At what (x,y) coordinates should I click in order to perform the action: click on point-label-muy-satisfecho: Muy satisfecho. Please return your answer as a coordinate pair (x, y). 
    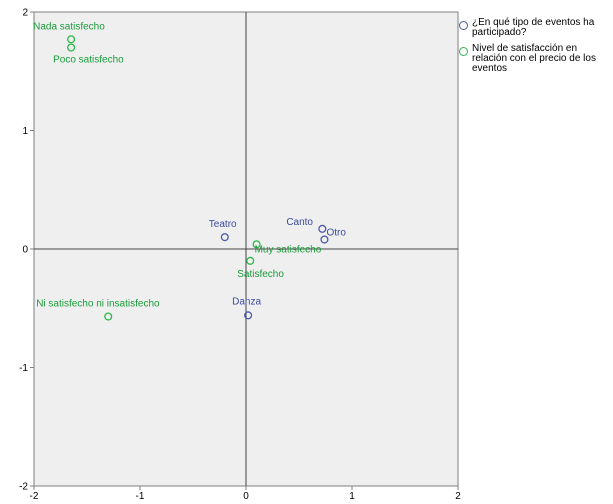
    Looking at the image, I should click on (288, 249).